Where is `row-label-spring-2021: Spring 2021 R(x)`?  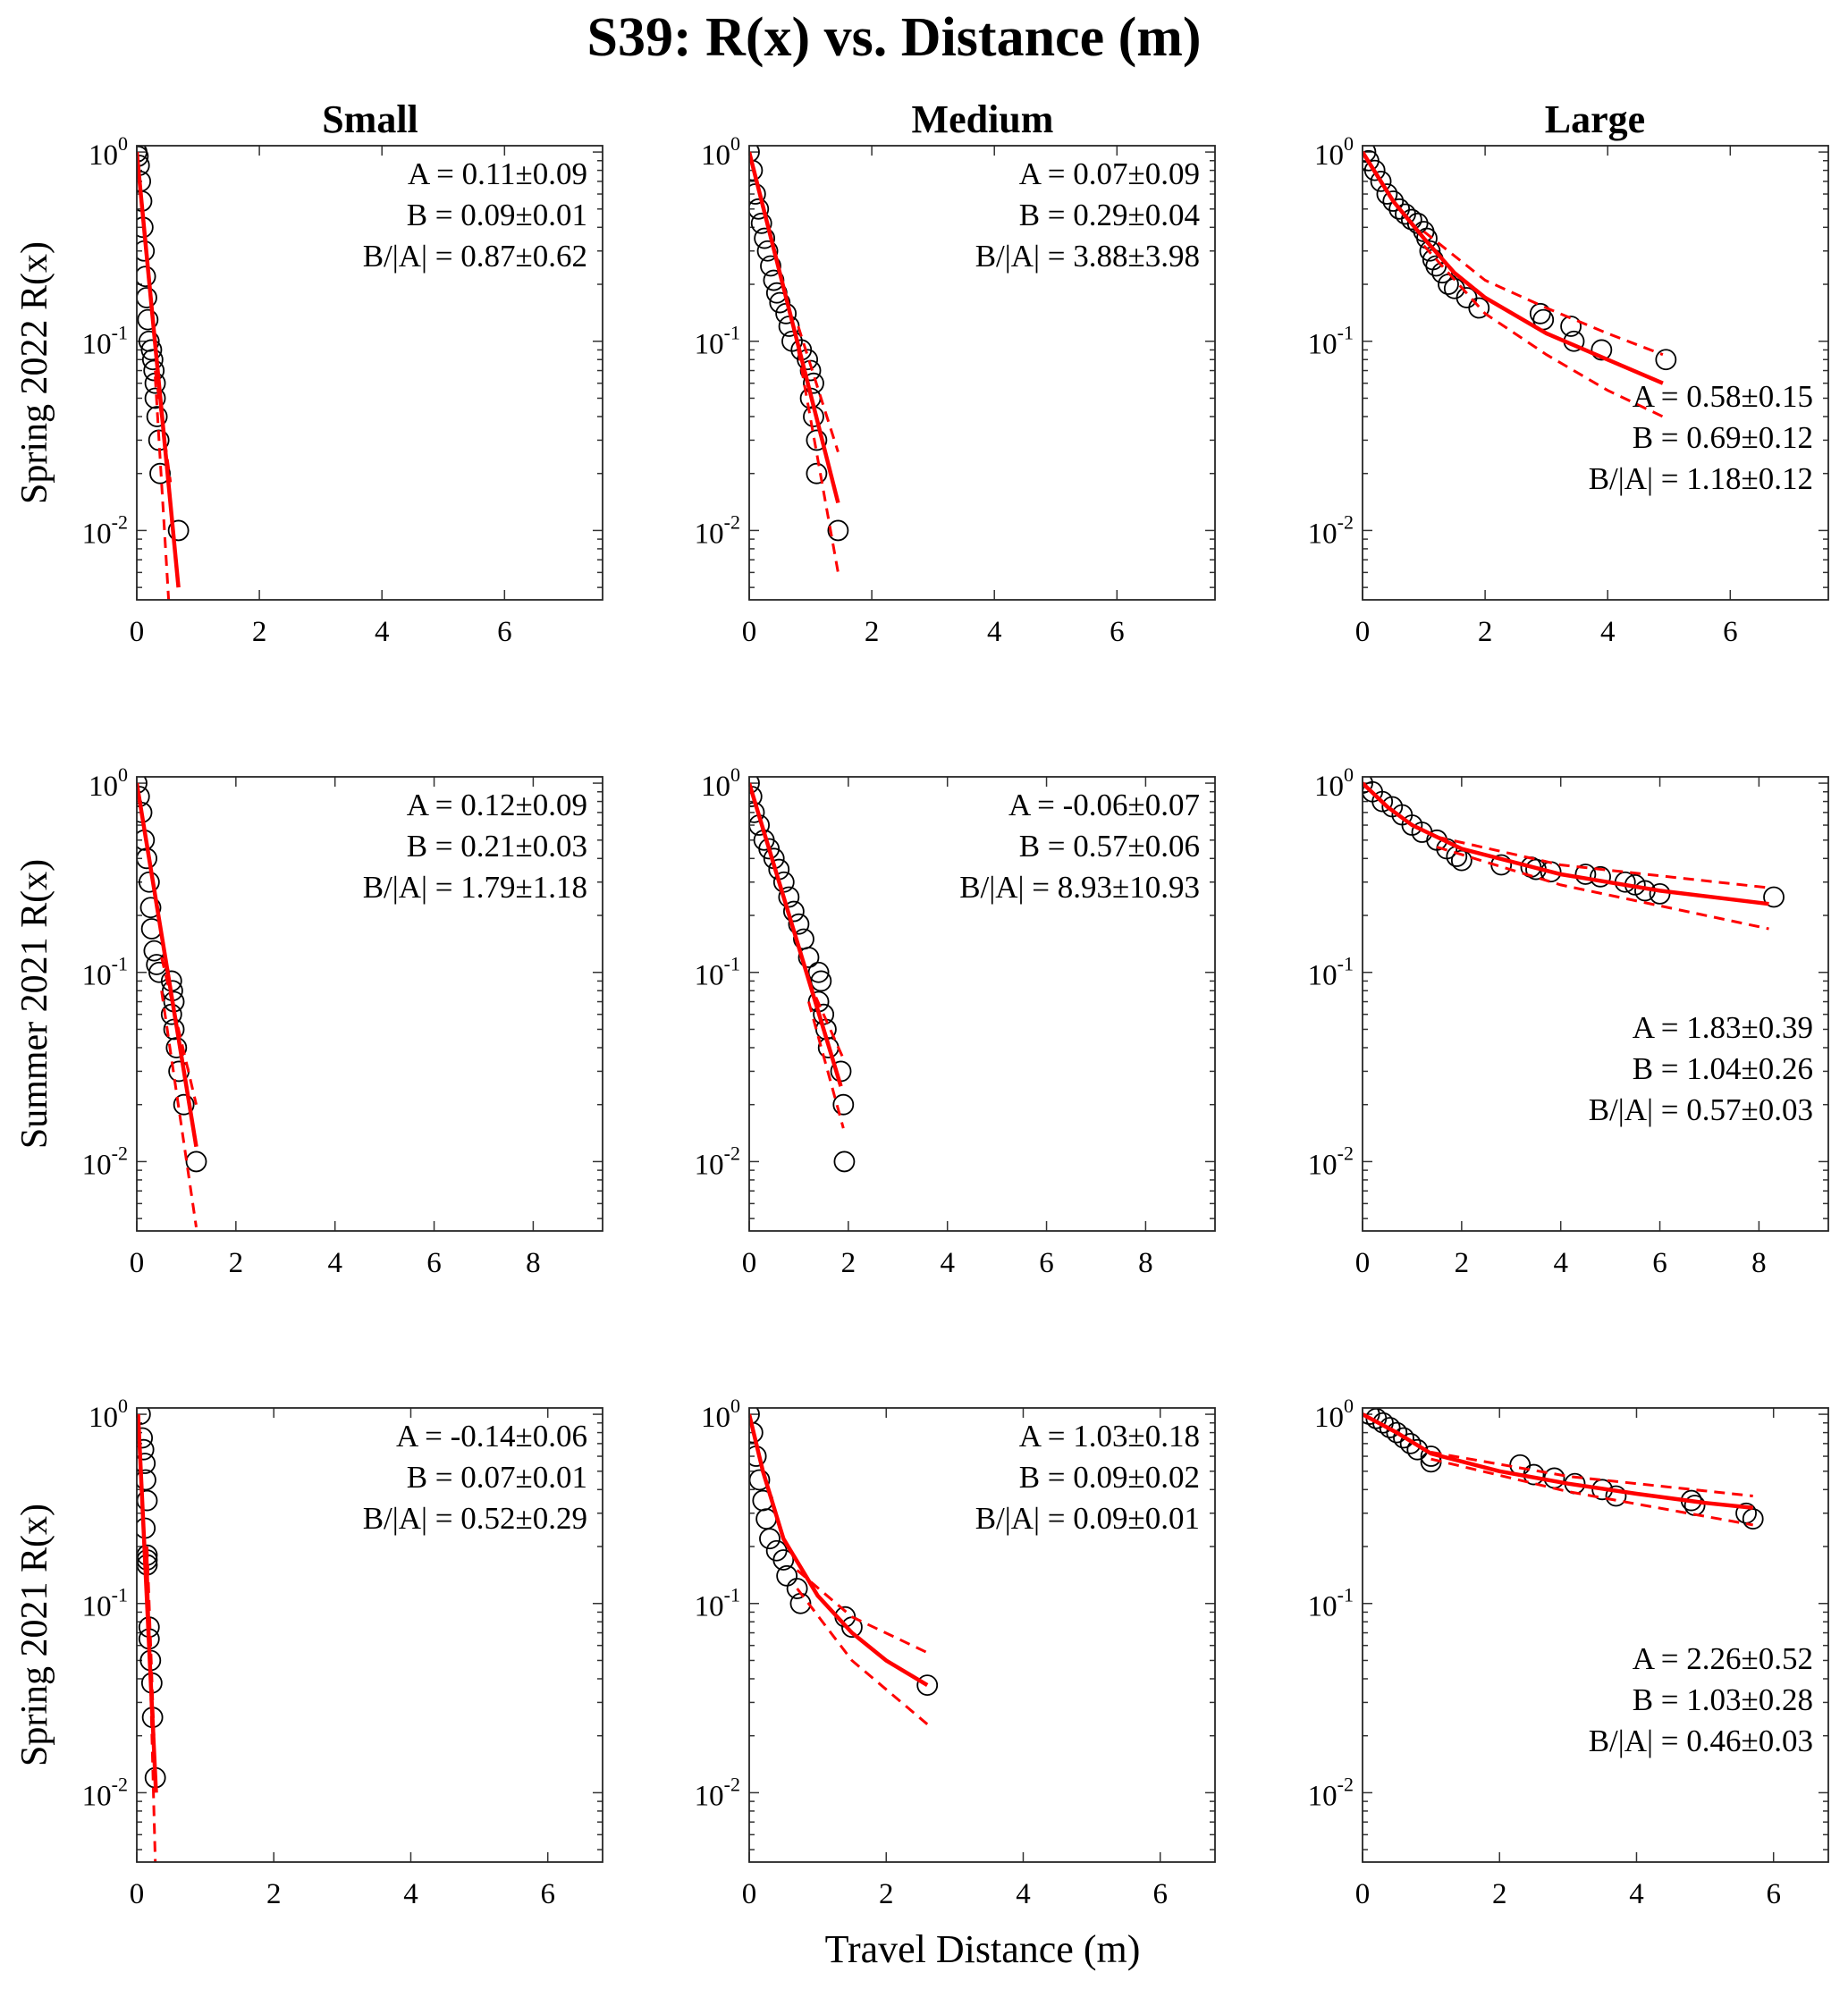 row-label-spring-2021: Spring 2021 R(x) is located at coordinates (34, 1635).